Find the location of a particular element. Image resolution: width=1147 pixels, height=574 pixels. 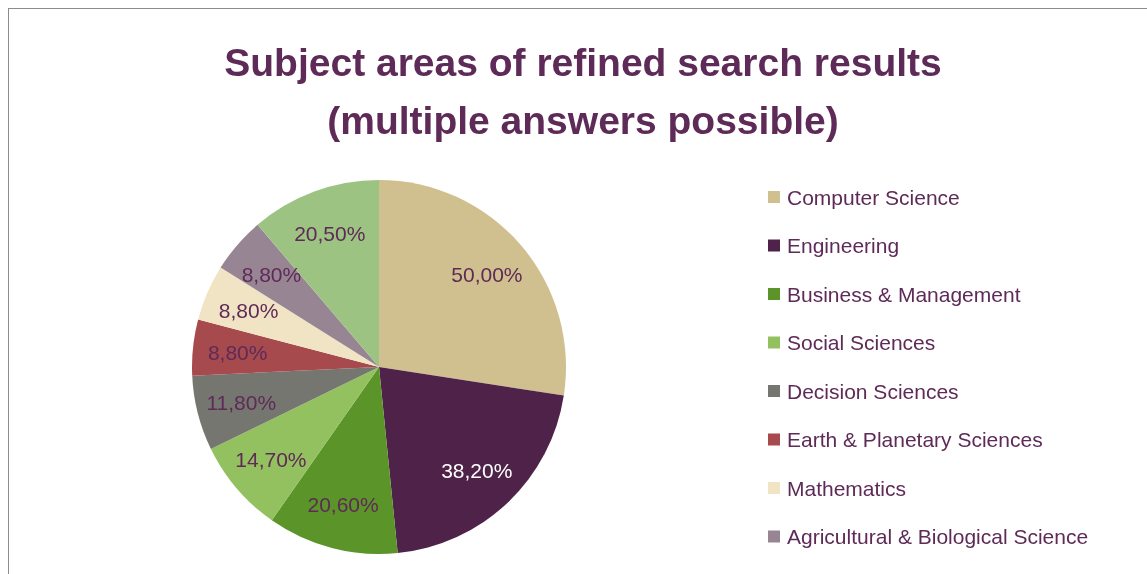

legend-label: Earth & Planetary Sciences is located at coordinates (915, 439).